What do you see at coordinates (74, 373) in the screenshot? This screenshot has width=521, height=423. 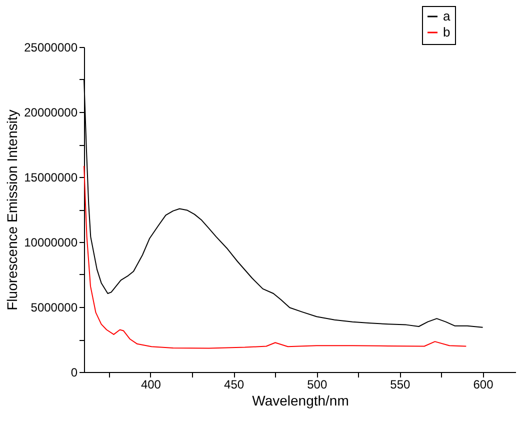 I see `y-tick-label: 0` at bounding box center [74, 373].